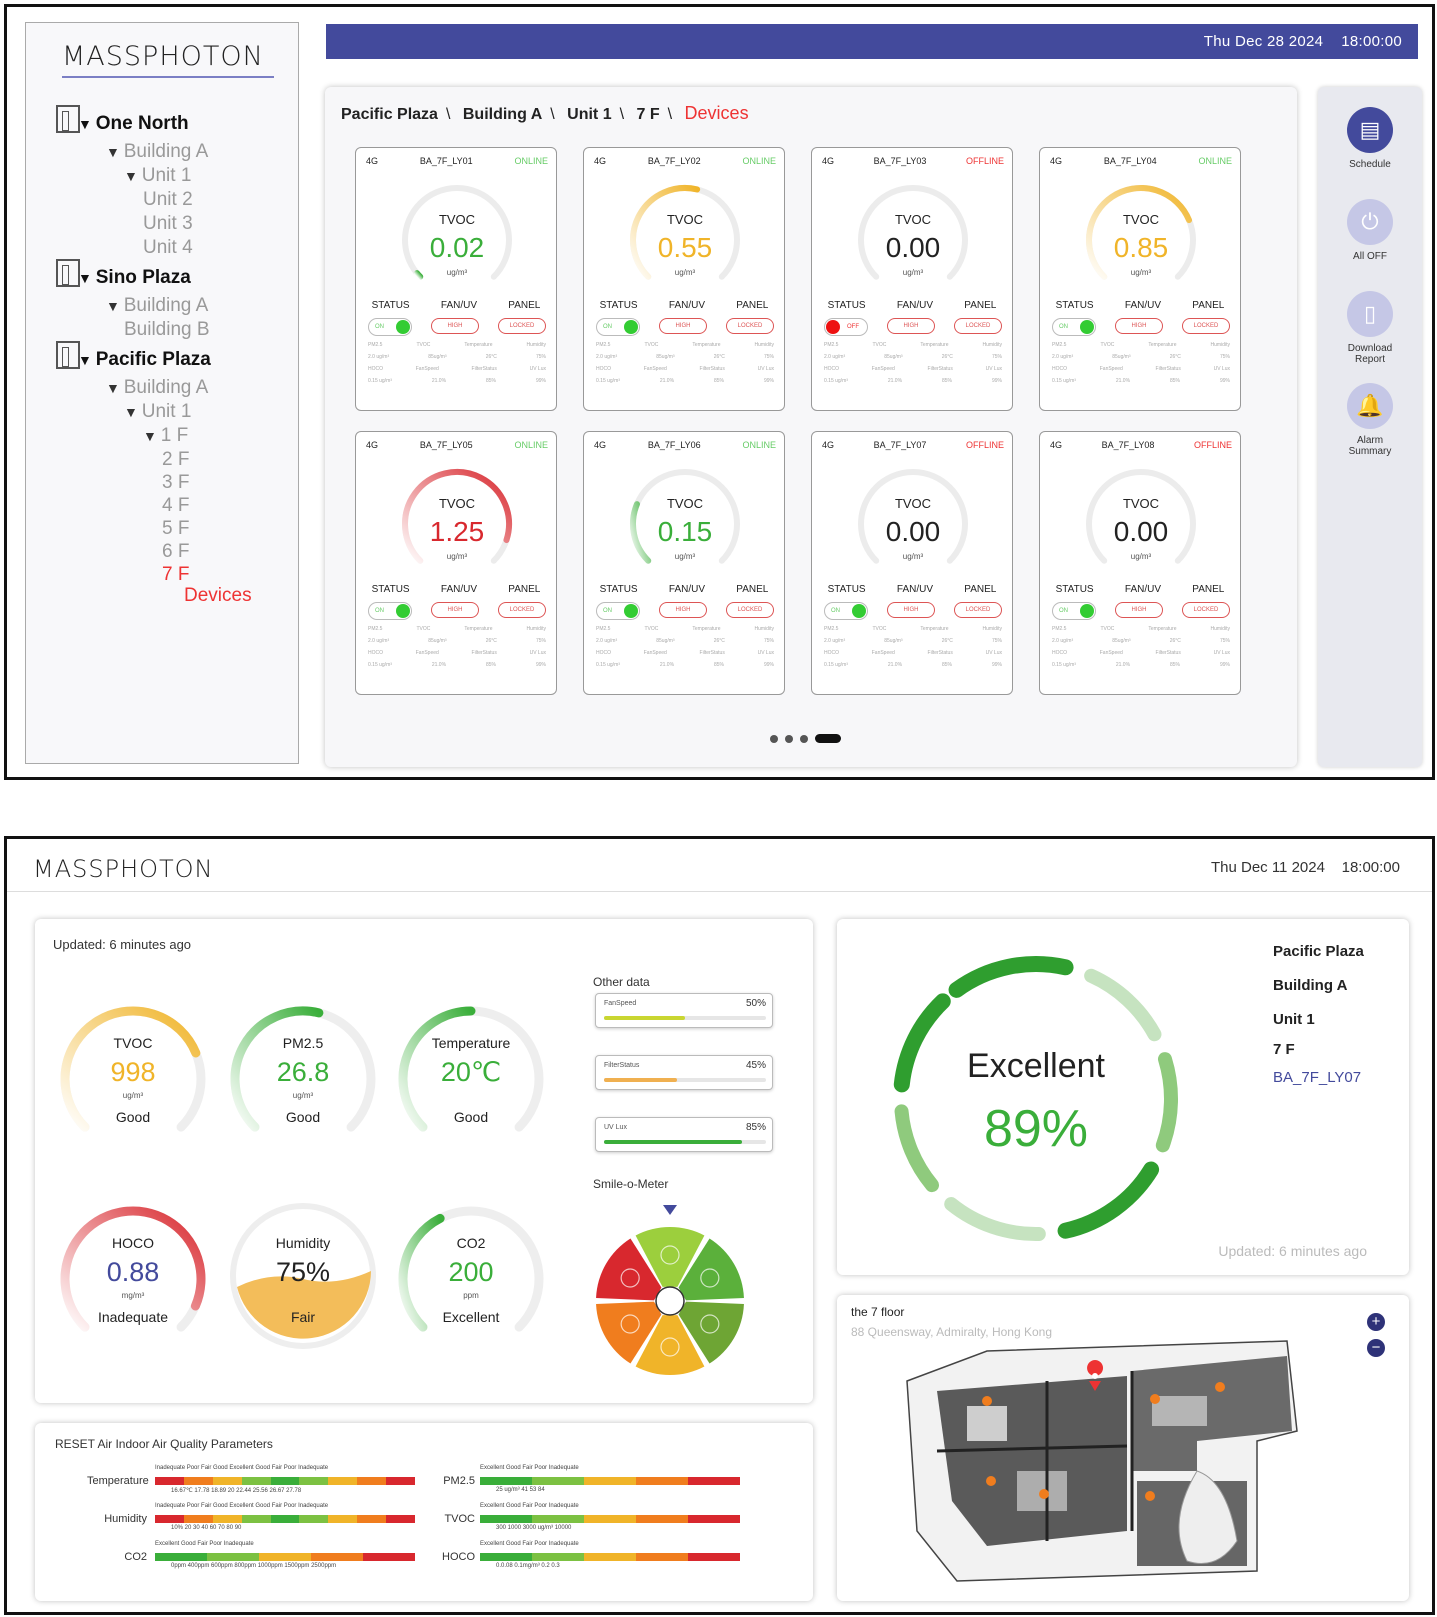 Image resolution: width=1437 pixels, height=1617 pixels. What do you see at coordinates (168, 224) in the screenshot?
I see `tree-item: Unit 3` at bounding box center [168, 224].